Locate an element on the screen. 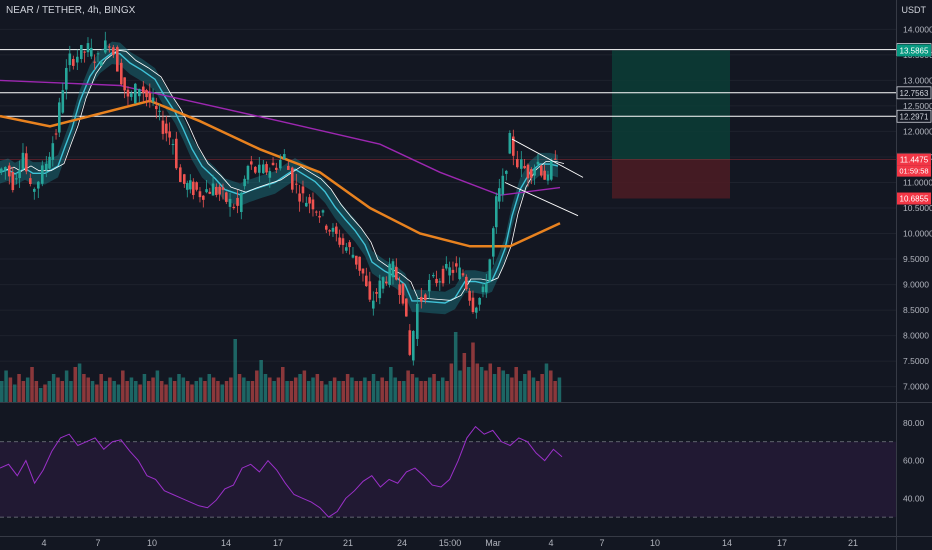 The width and height of the screenshot is (932, 550). time-tick-label: 14 is located at coordinates (727, 543).